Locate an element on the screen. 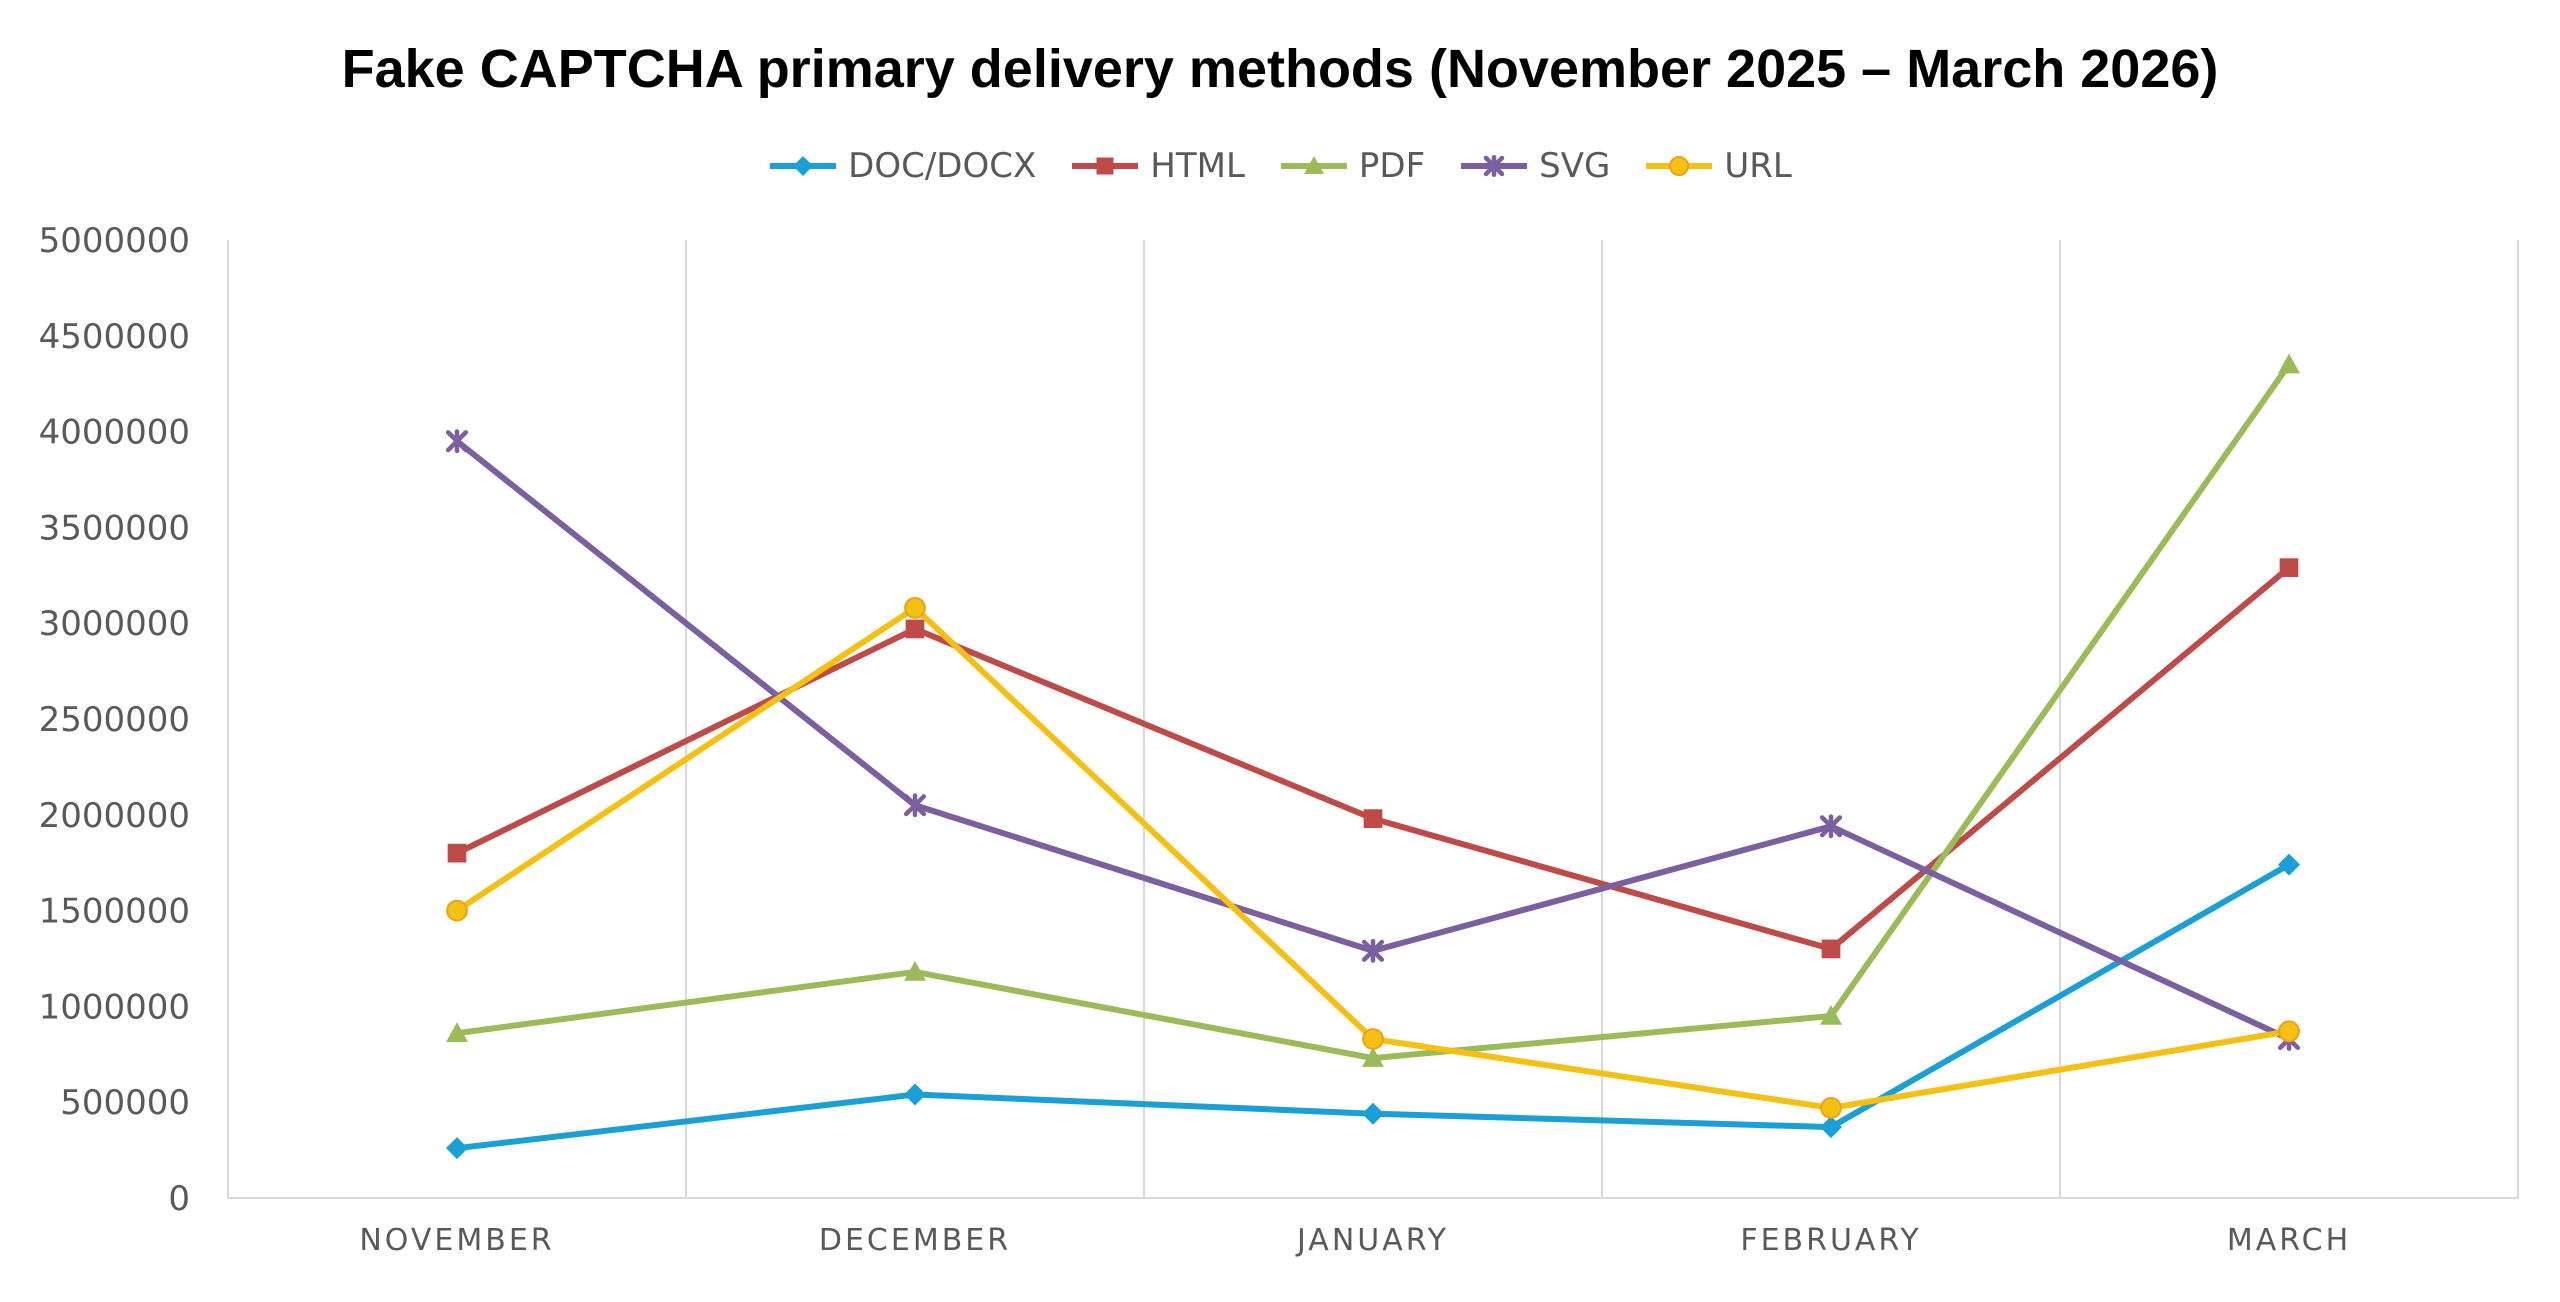 The height and width of the screenshot is (1302, 2560). y-tick-label: 5000000 is located at coordinates (114, 241).